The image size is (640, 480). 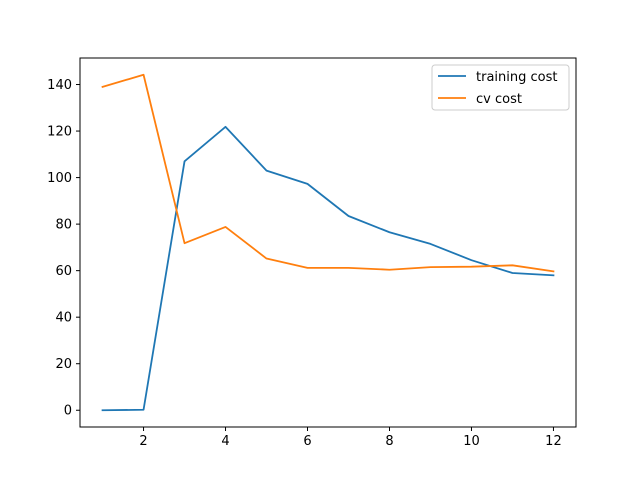 I want to click on x-tick-label: 2, so click(x=143, y=441).